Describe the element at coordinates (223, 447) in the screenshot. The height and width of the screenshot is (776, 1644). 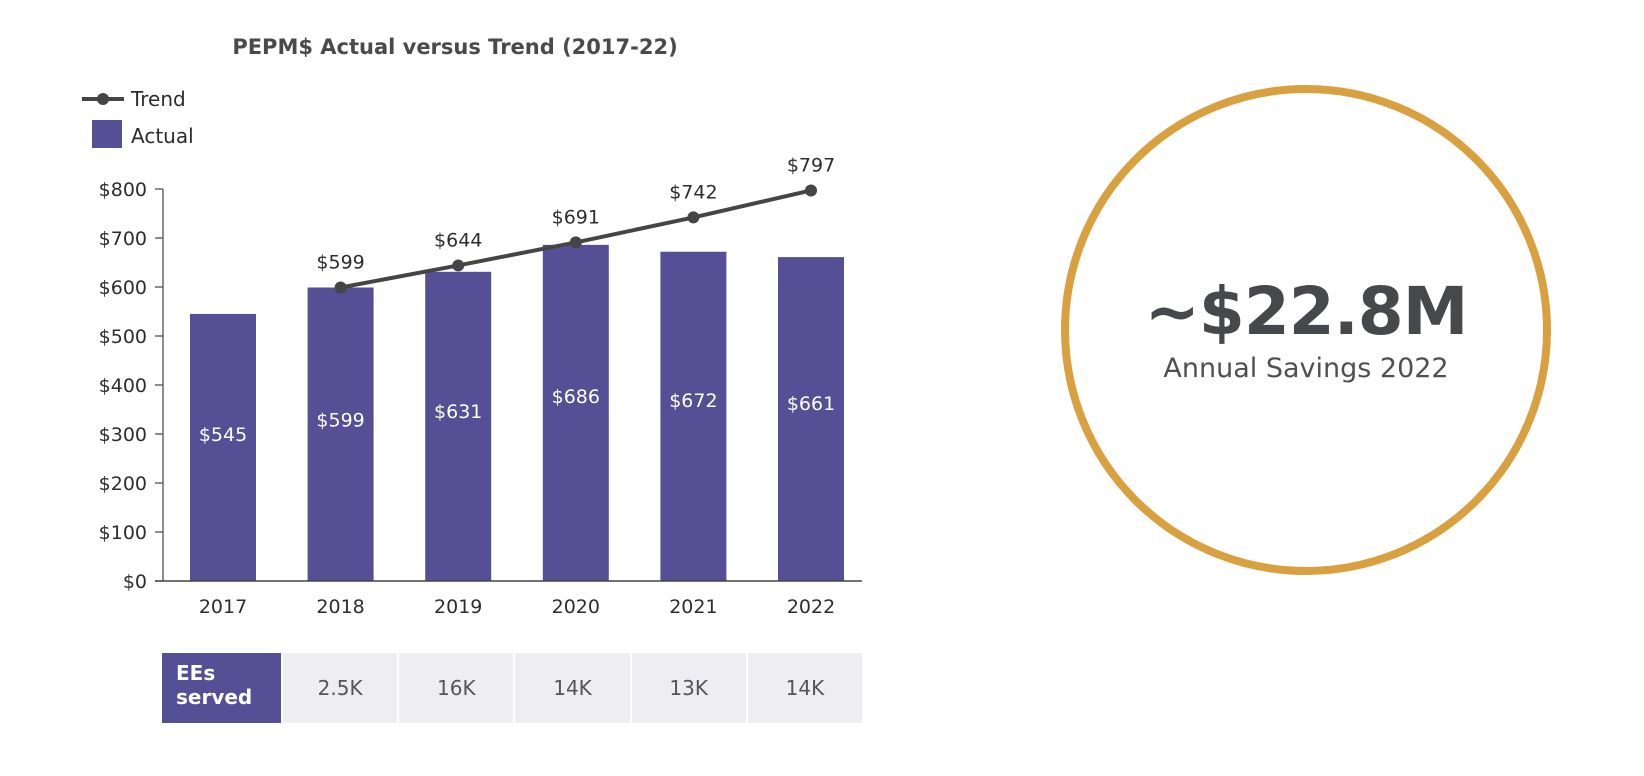
I see `bar-actual-2017` at that location.